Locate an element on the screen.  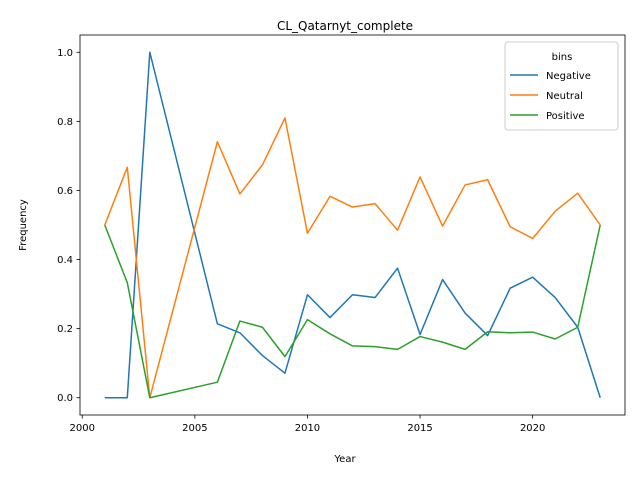
x-tick-label: 2020 is located at coordinates (532, 428).